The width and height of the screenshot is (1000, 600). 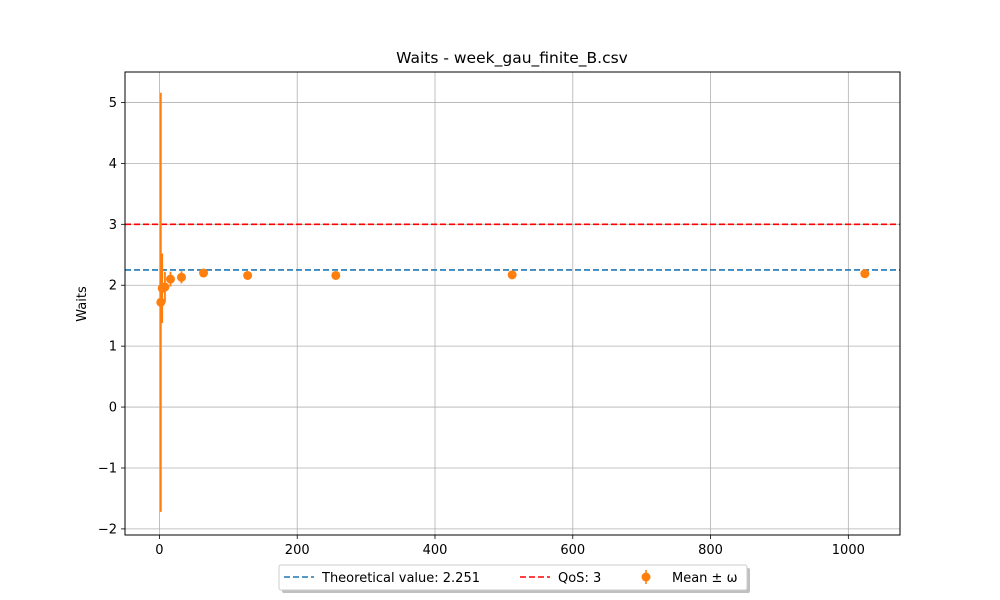 What do you see at coordinates (113, 225) in the screenshot?
I see `y-tick-label: 3` at bounding box center [113, 225].